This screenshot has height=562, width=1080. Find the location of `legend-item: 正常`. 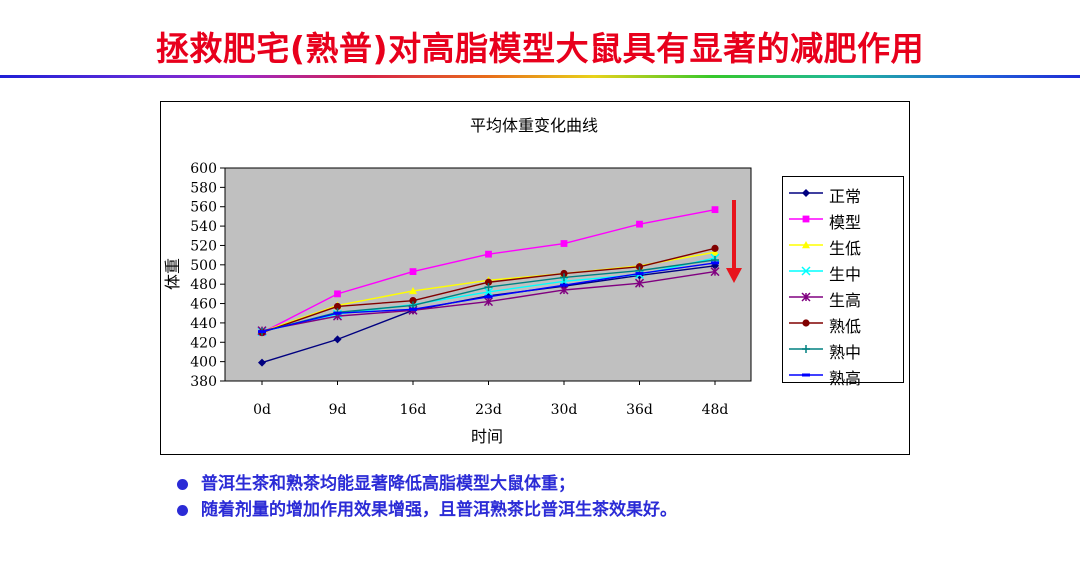

legend-item: 正常 is located at coordinates (843, 193).